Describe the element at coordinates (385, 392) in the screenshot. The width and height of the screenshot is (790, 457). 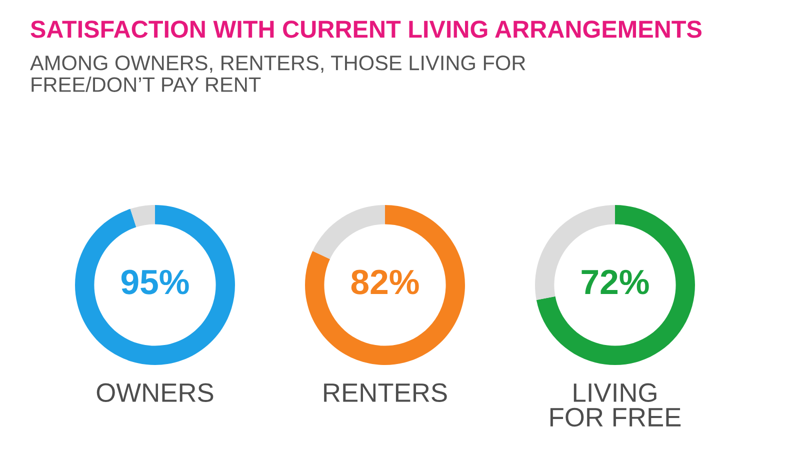
I see `slice-label: RENTERS` at that location.